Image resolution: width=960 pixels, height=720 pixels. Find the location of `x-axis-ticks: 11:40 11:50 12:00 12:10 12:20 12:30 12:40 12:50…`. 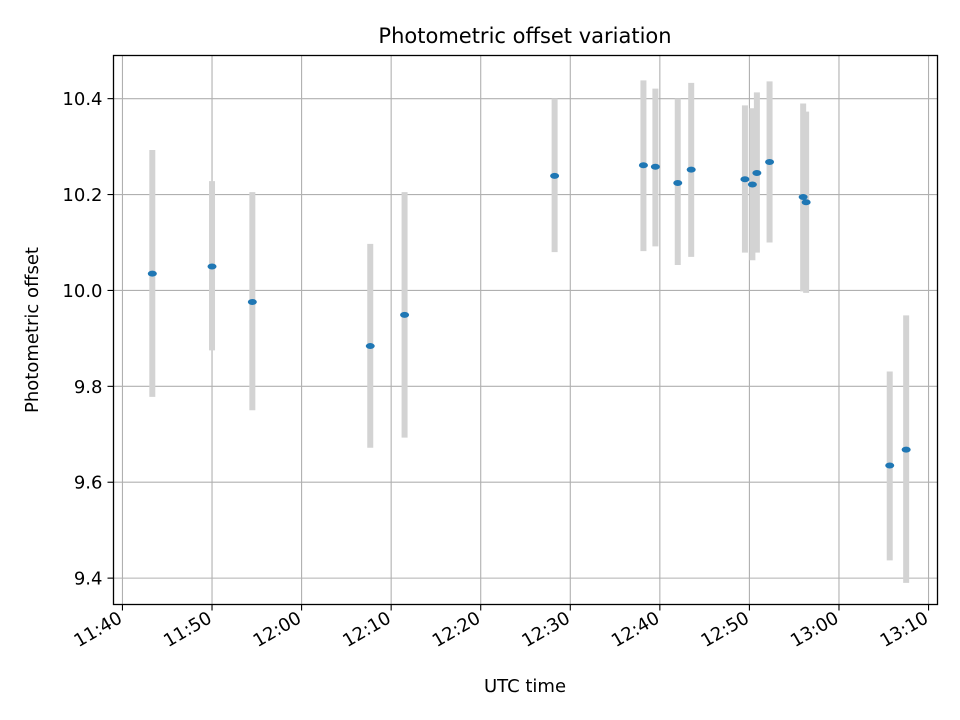

x-axis-ticks: 11:40 11:50 12:00 12:10 12:20 12:30 12:40 12:50… is located at coordinates (501, 628).